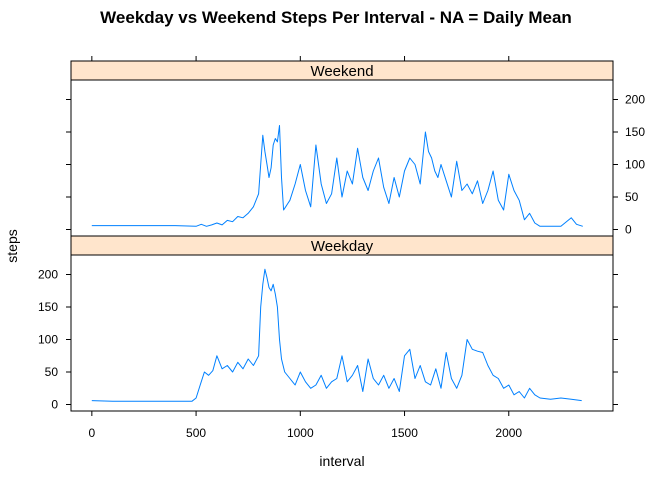  I want to click on y-tick-label-right: 200, so click(635, 100).